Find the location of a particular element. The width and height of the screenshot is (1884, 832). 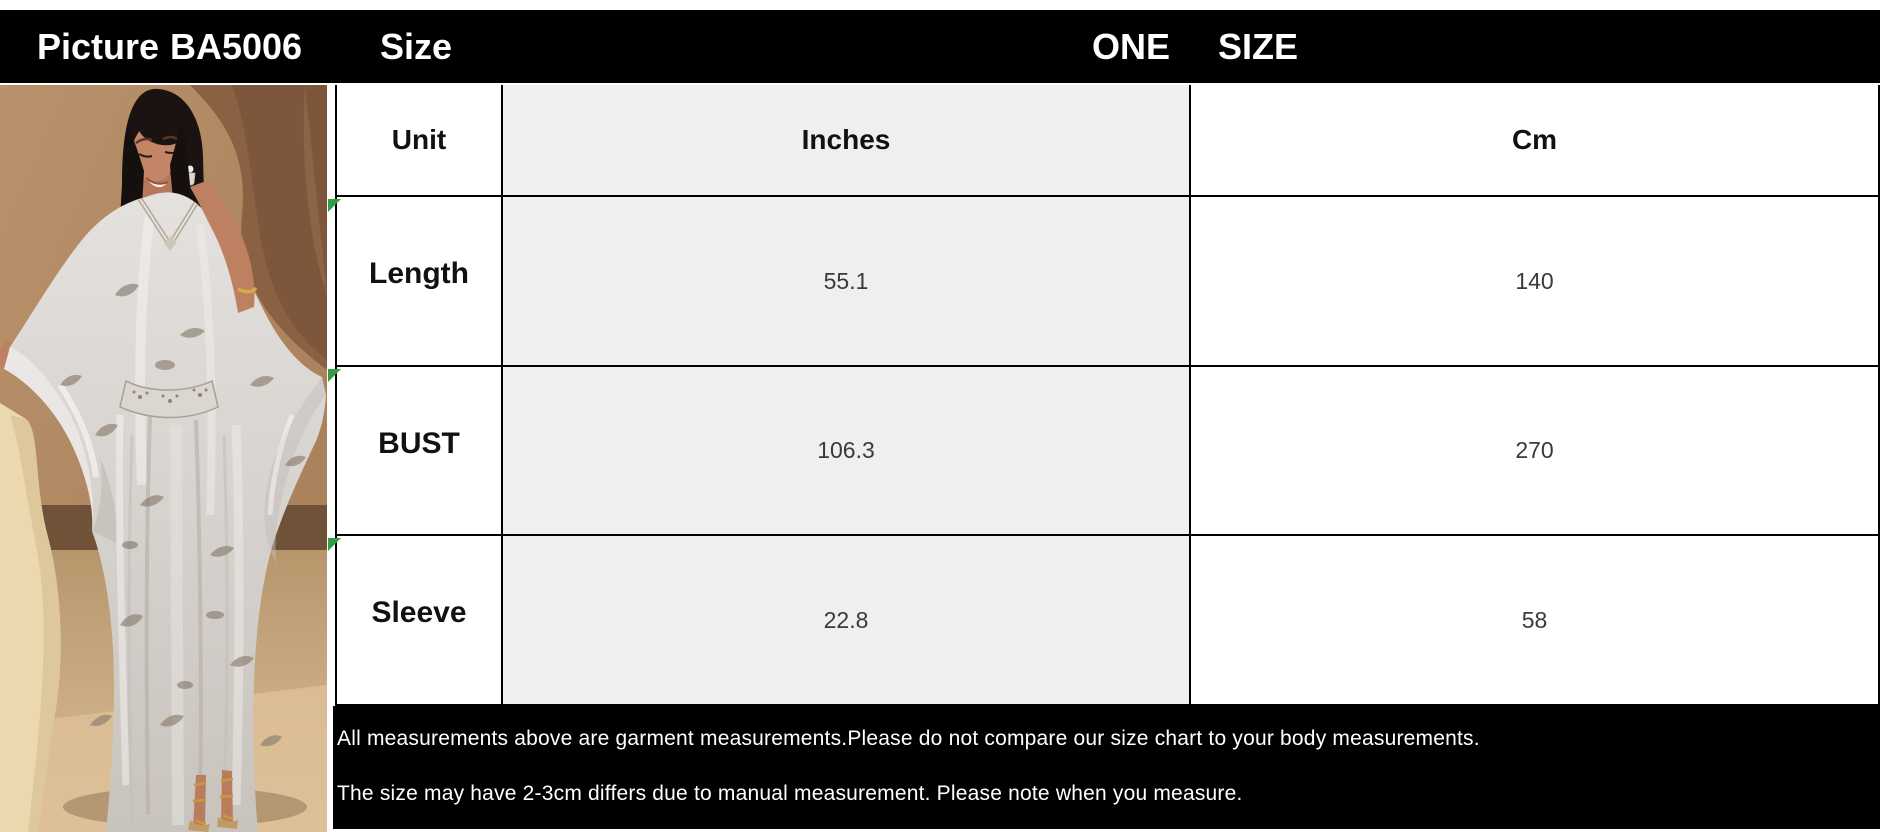

value-text: 22.8 is located at coordinates (846, 619).